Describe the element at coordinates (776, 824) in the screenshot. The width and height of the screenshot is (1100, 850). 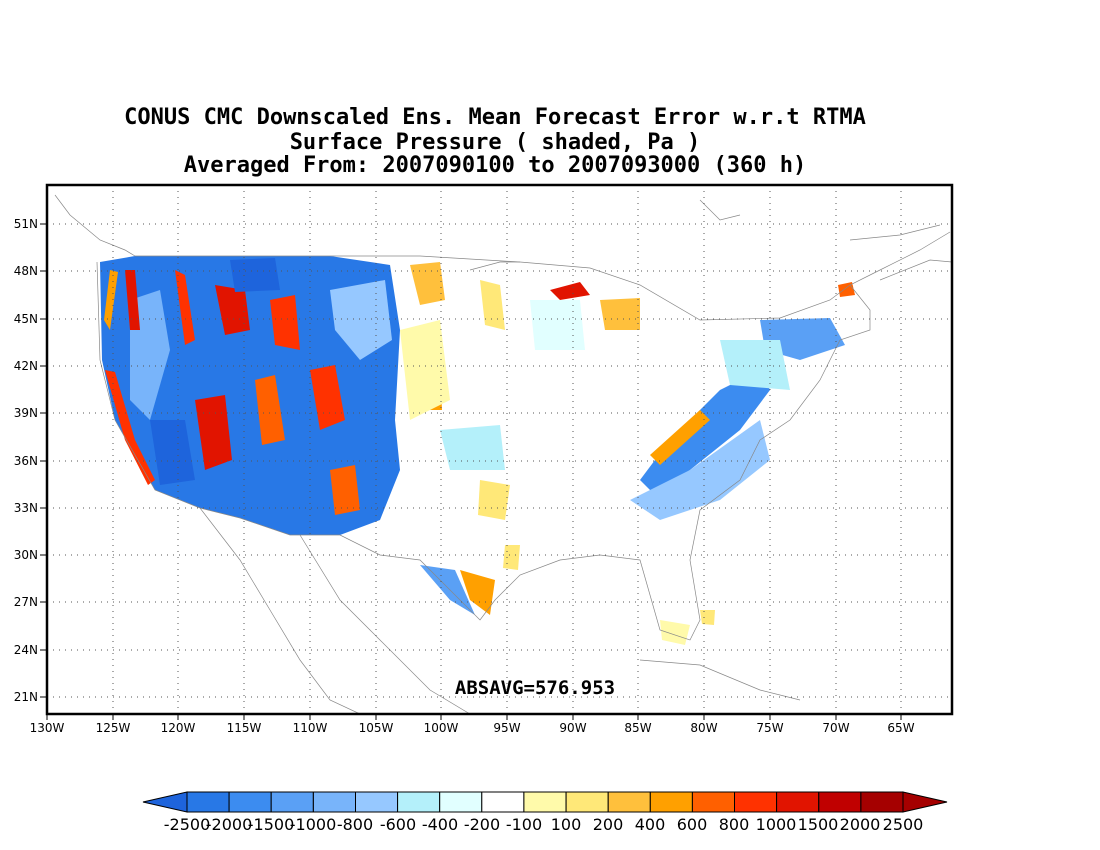
I see `colorbar-label: 1000` at that location.